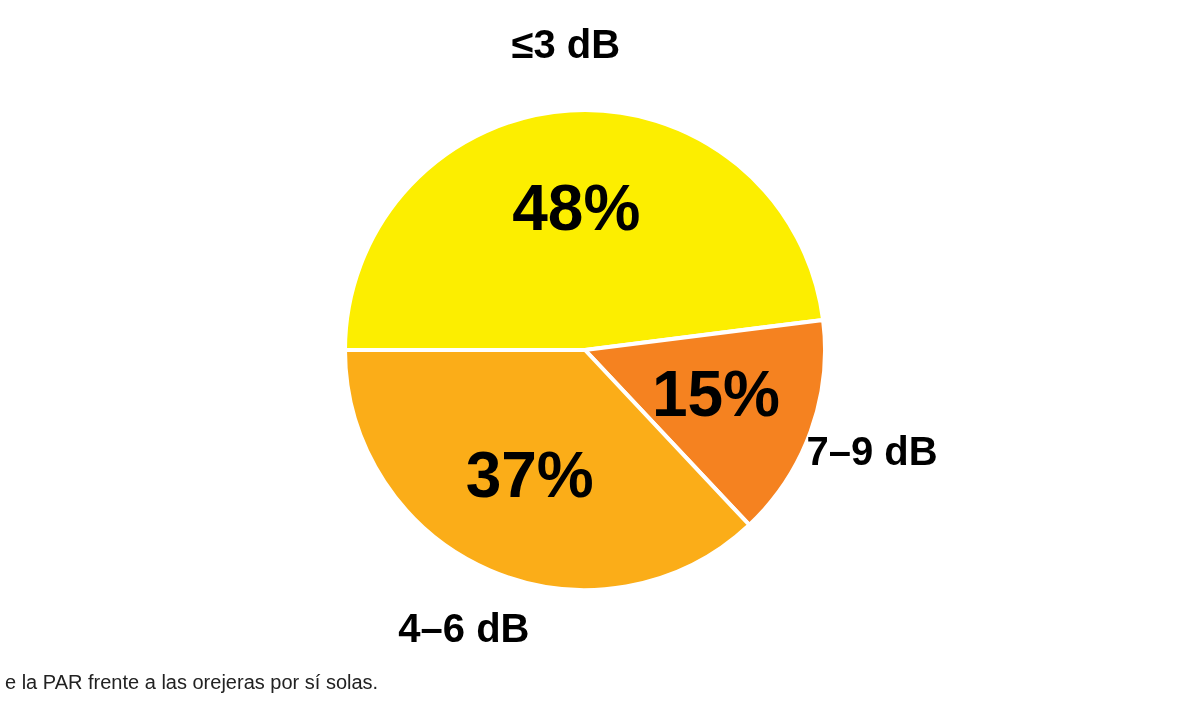 The height and width of the screenshot is (707, 1183). I want to click on text: e la PAR frente a las orejeras por sí solas., so click(192, 682).